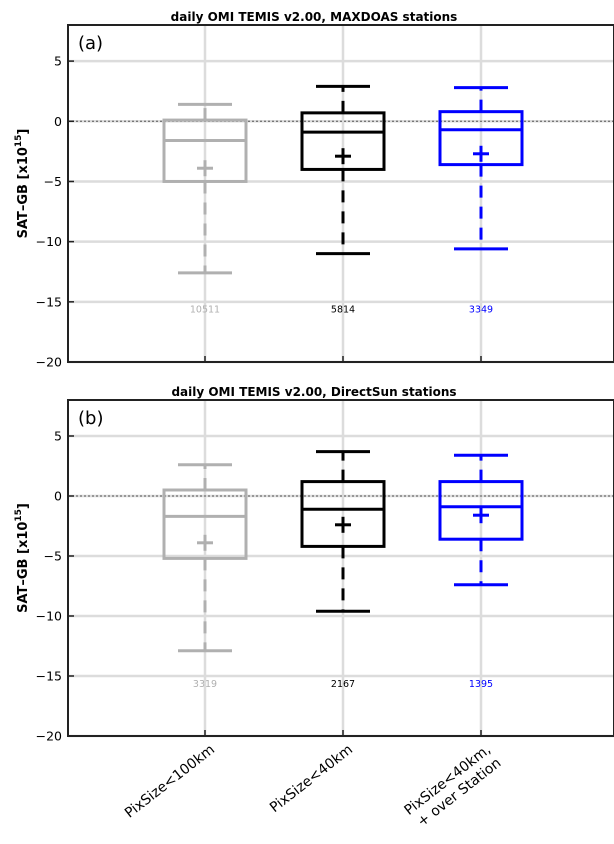 This screenshot has width=614, height=844. I want to click on x-category-label-2: PixSize<40km, so click(311, 779).